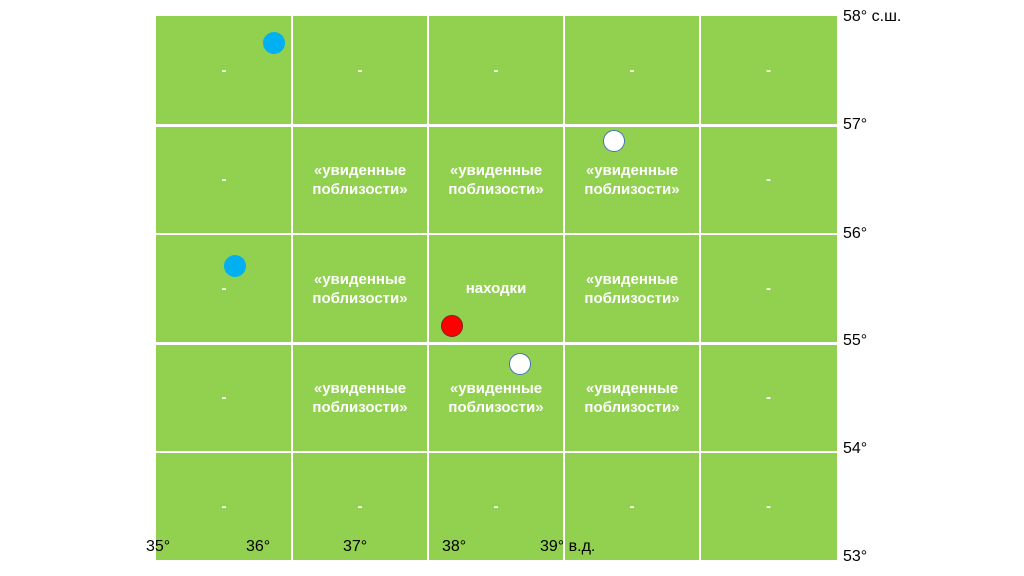  I want to click on grid-cell-r3-c2: «увиденные поблизости», so click(496, 397).